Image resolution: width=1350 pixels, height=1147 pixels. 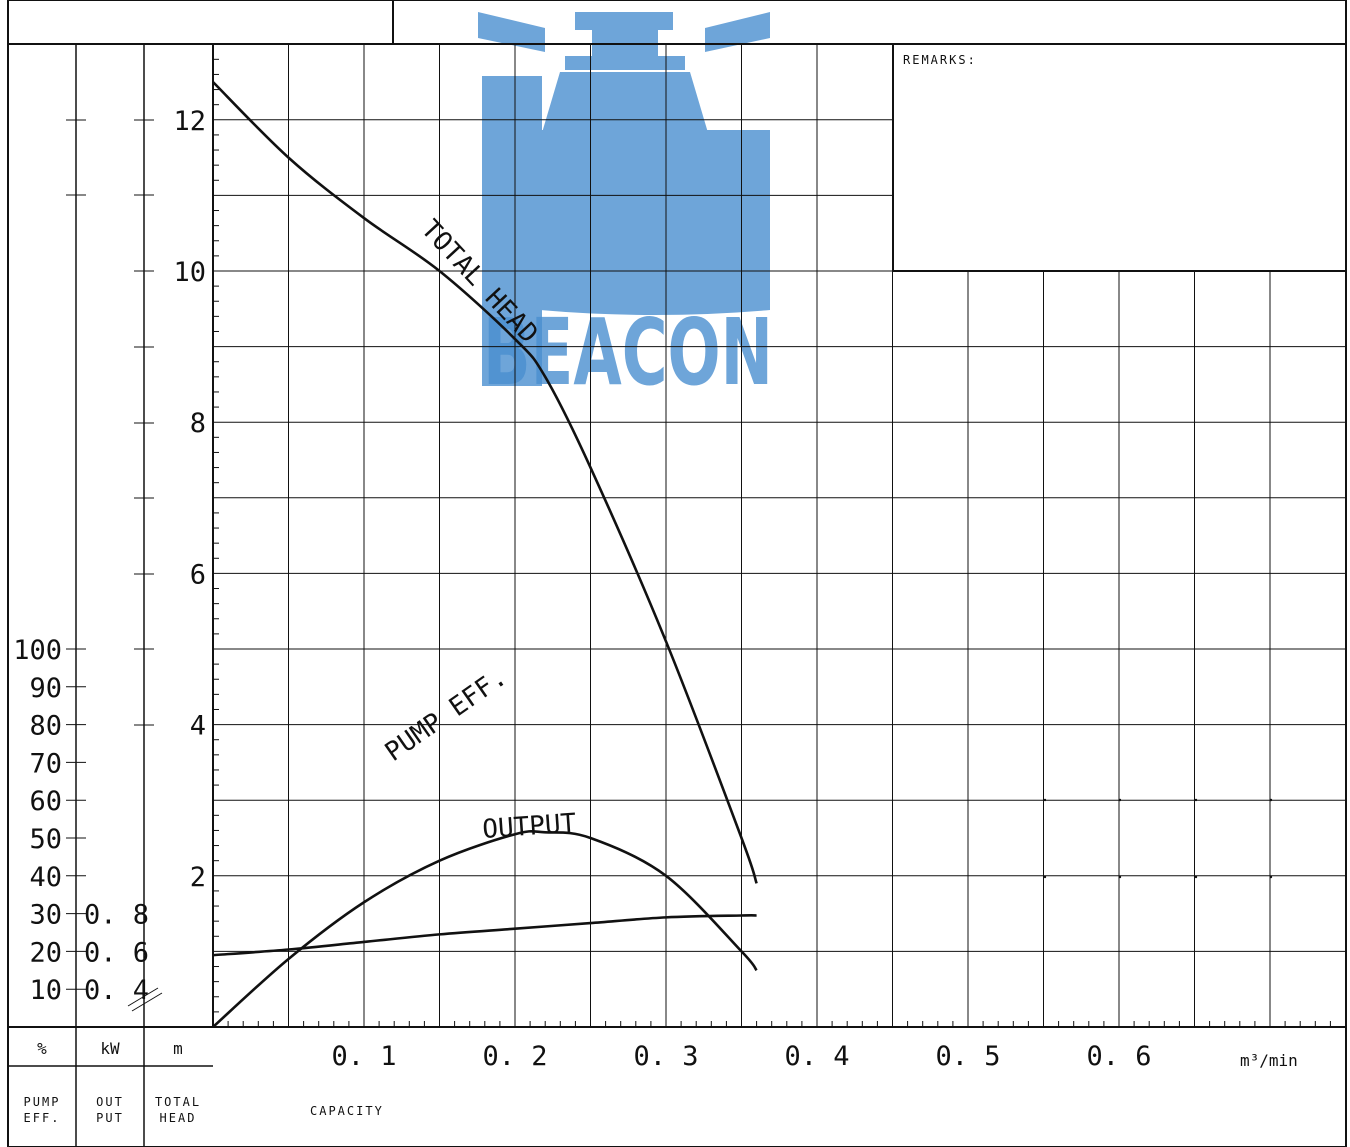 What do you see at coordinates (45, 915) in the screenshot?
I see `eff-tick-label: 30` at bounding box center [45, 915].